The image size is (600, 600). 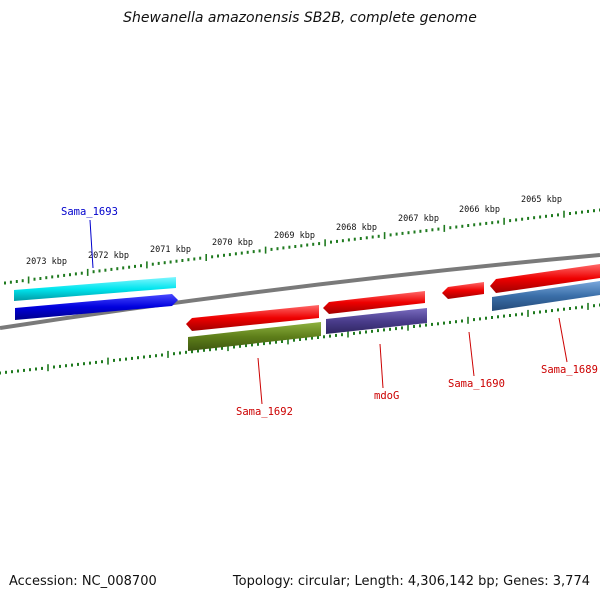 What do you see at coordinates (232, 243) in the screenshot?
I see `scale-label-2070: 2070 kbp` at bounding box center [232, 243].